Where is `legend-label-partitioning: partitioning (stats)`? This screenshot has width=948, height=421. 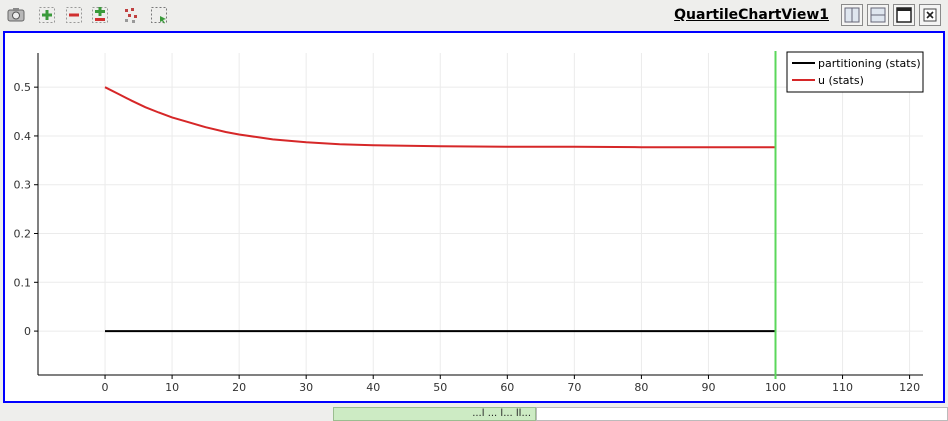
legend-label-partitioning: partitioning (stats) is located at coordinates (869, 63).